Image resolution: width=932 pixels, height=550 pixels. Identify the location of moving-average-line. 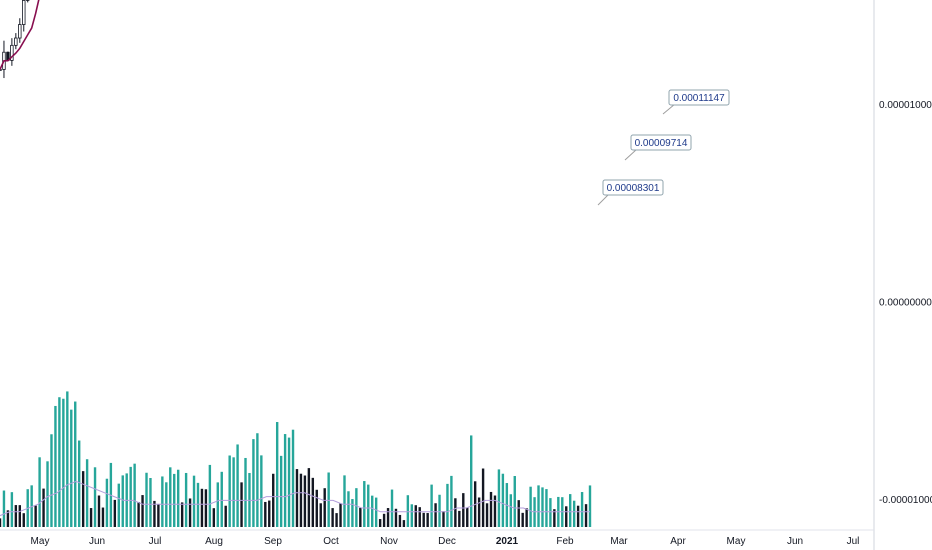
(20, 35).